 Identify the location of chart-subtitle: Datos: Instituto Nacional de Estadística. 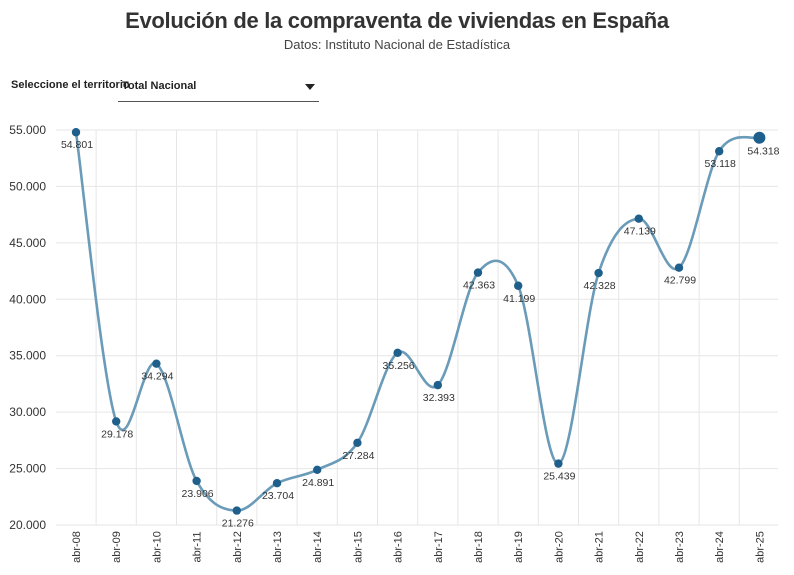
(397, 44).